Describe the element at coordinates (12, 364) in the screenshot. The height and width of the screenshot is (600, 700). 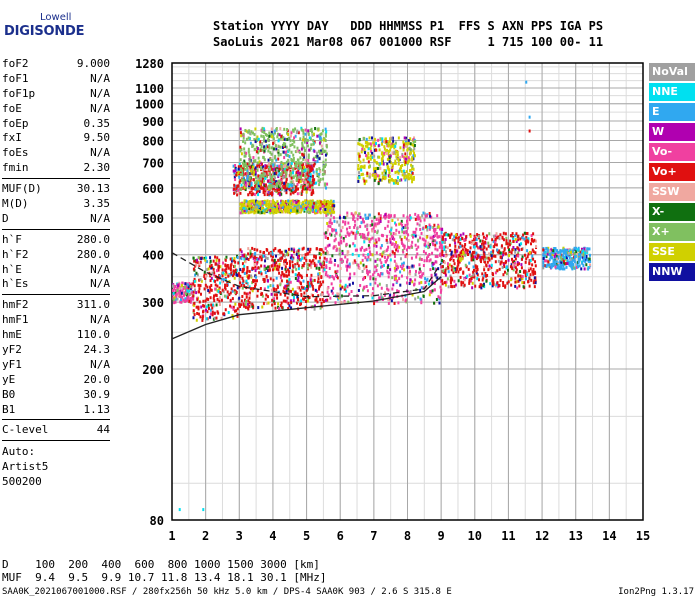
I see `param-name: yF1` at that location.